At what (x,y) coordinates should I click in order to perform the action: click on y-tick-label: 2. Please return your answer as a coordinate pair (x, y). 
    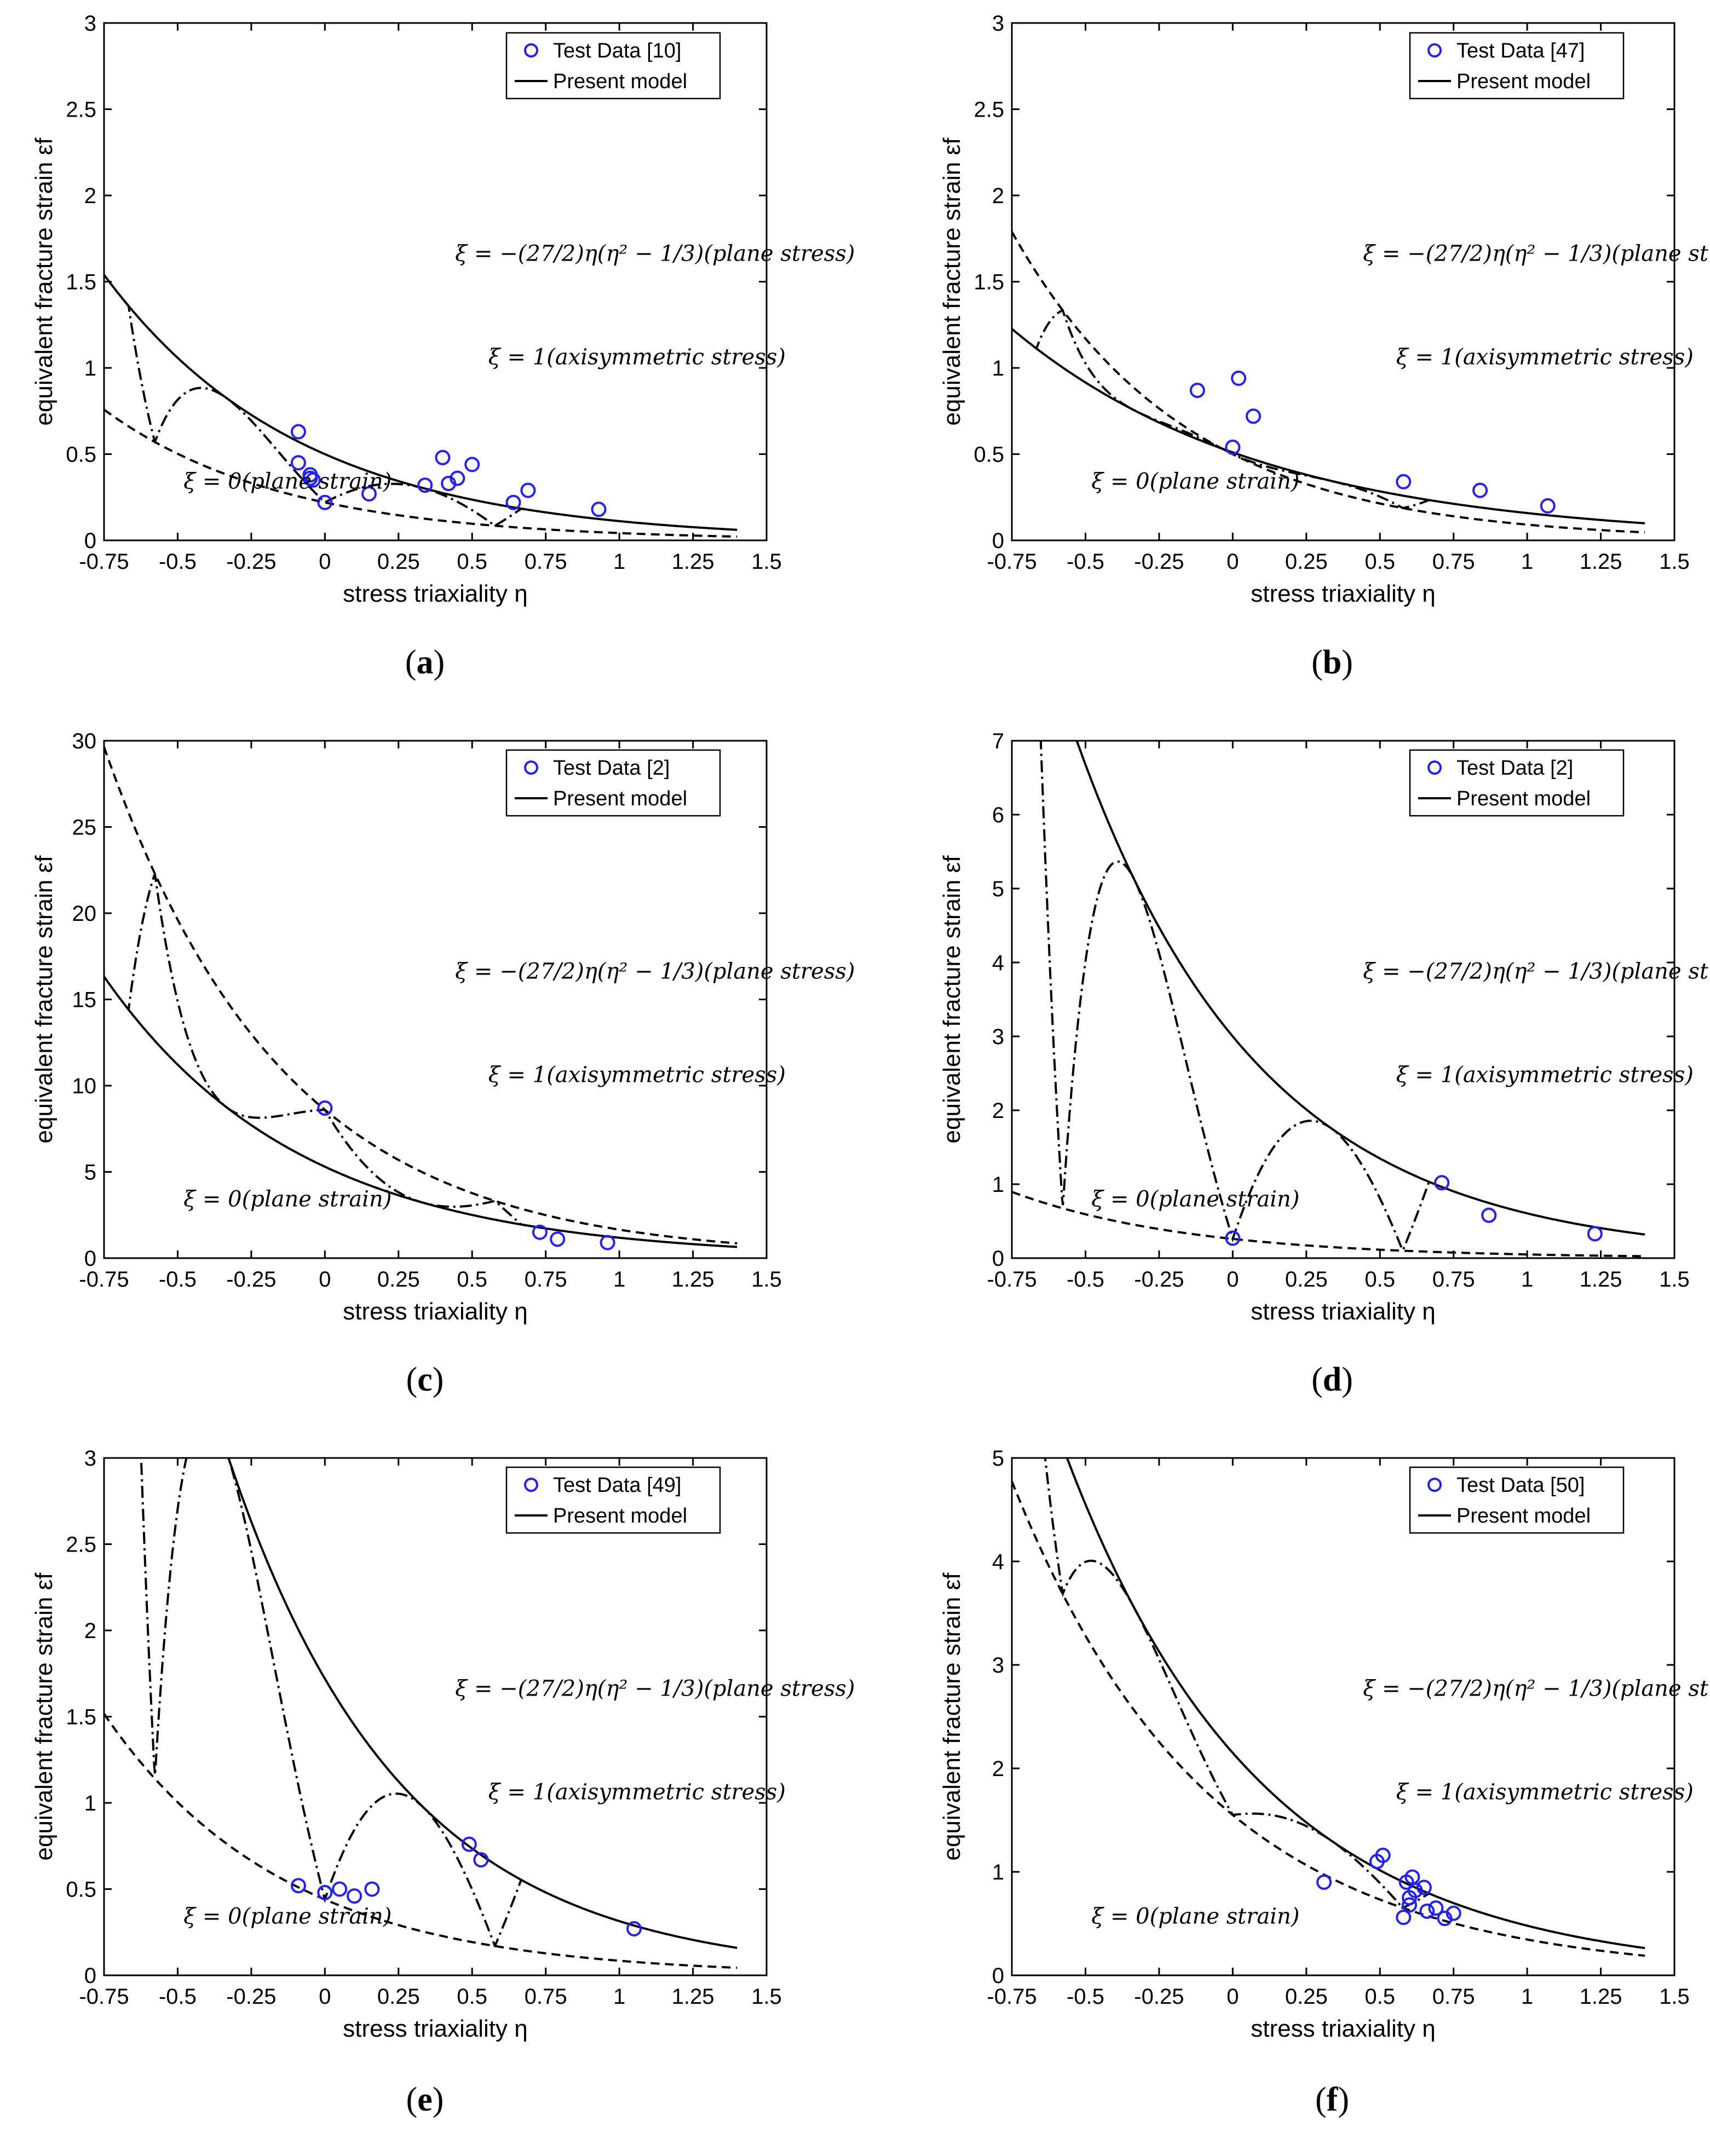
    Looking at the image, I should click on (998, 1111).